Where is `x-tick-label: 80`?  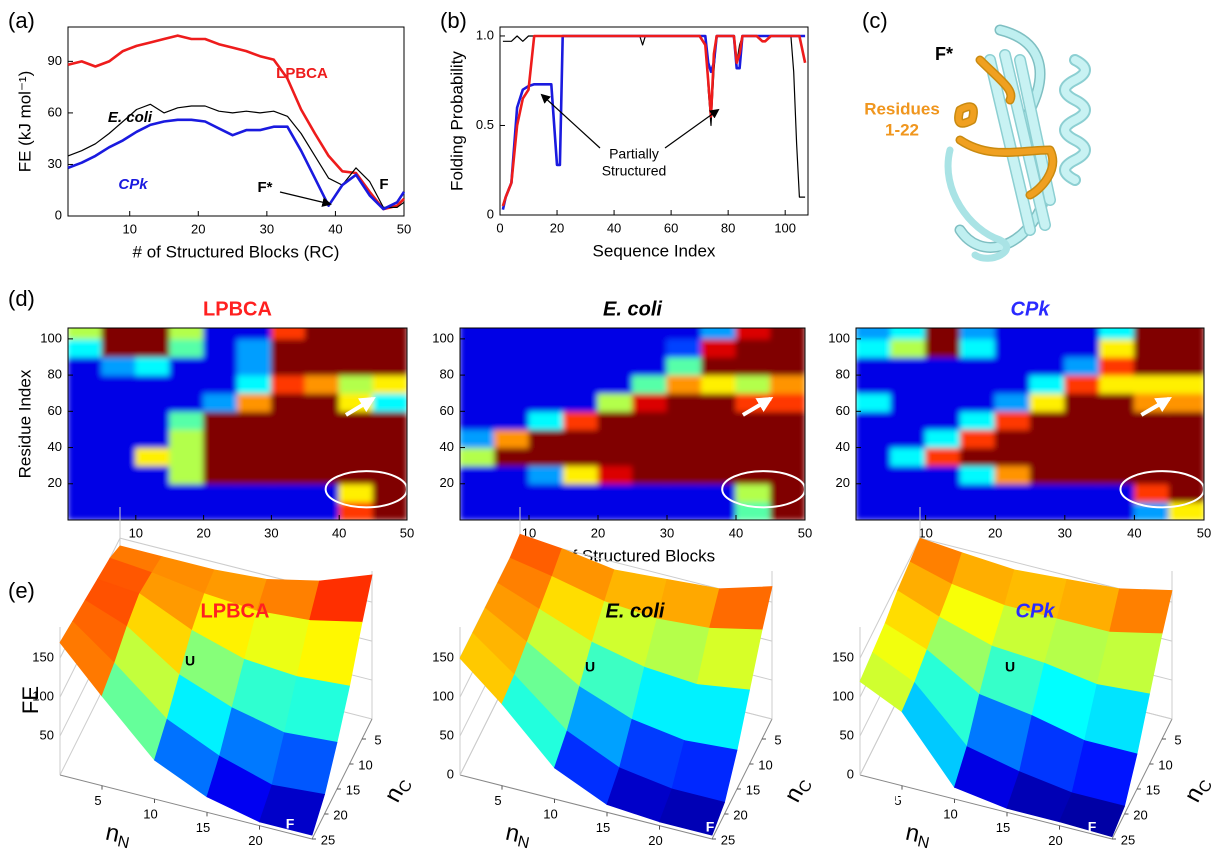 x-tick-label: 80 is located at coordinates (728, 227).